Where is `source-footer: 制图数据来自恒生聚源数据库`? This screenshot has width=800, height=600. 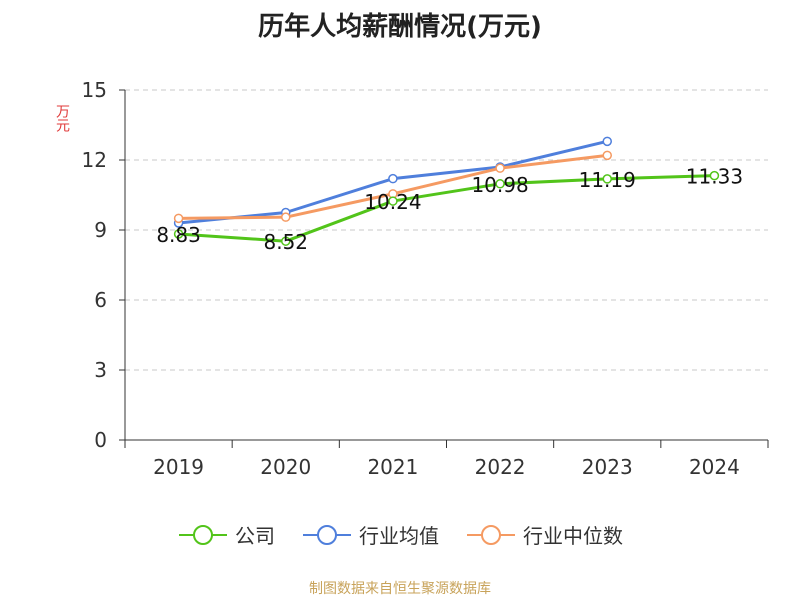
source-footer: 制图数据来自恒生聚源数据库 is located at coordinates (400, 589).